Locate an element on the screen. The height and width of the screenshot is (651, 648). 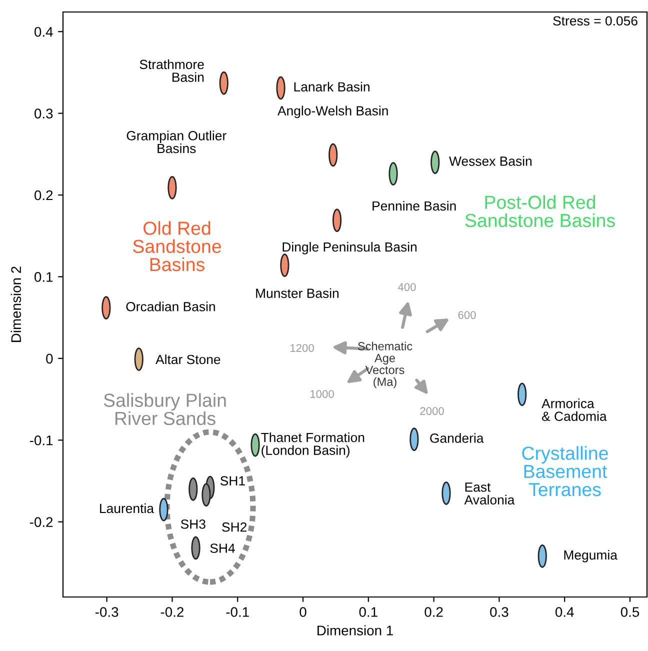
annotation: SH2 is located at coordinates (234, 527).